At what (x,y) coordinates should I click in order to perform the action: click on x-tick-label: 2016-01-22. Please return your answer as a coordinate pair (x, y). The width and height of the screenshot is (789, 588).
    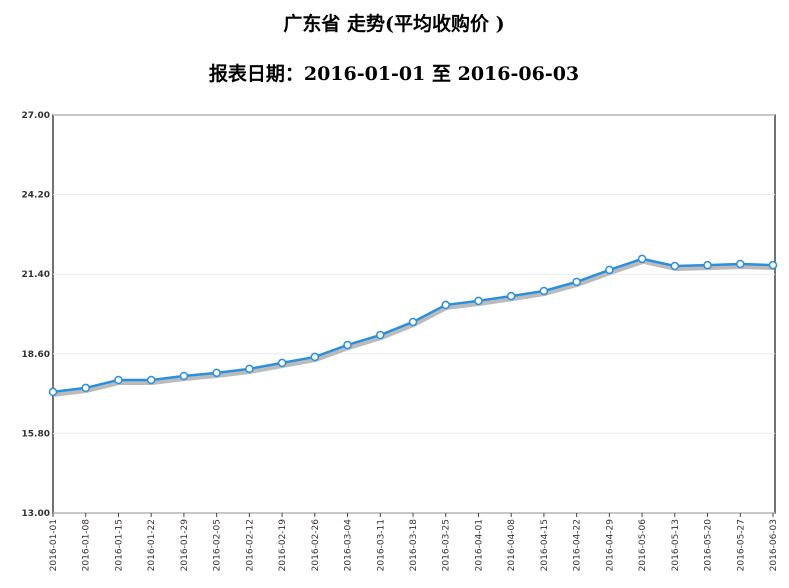
    Looking at the image, I should click on (152, 545).